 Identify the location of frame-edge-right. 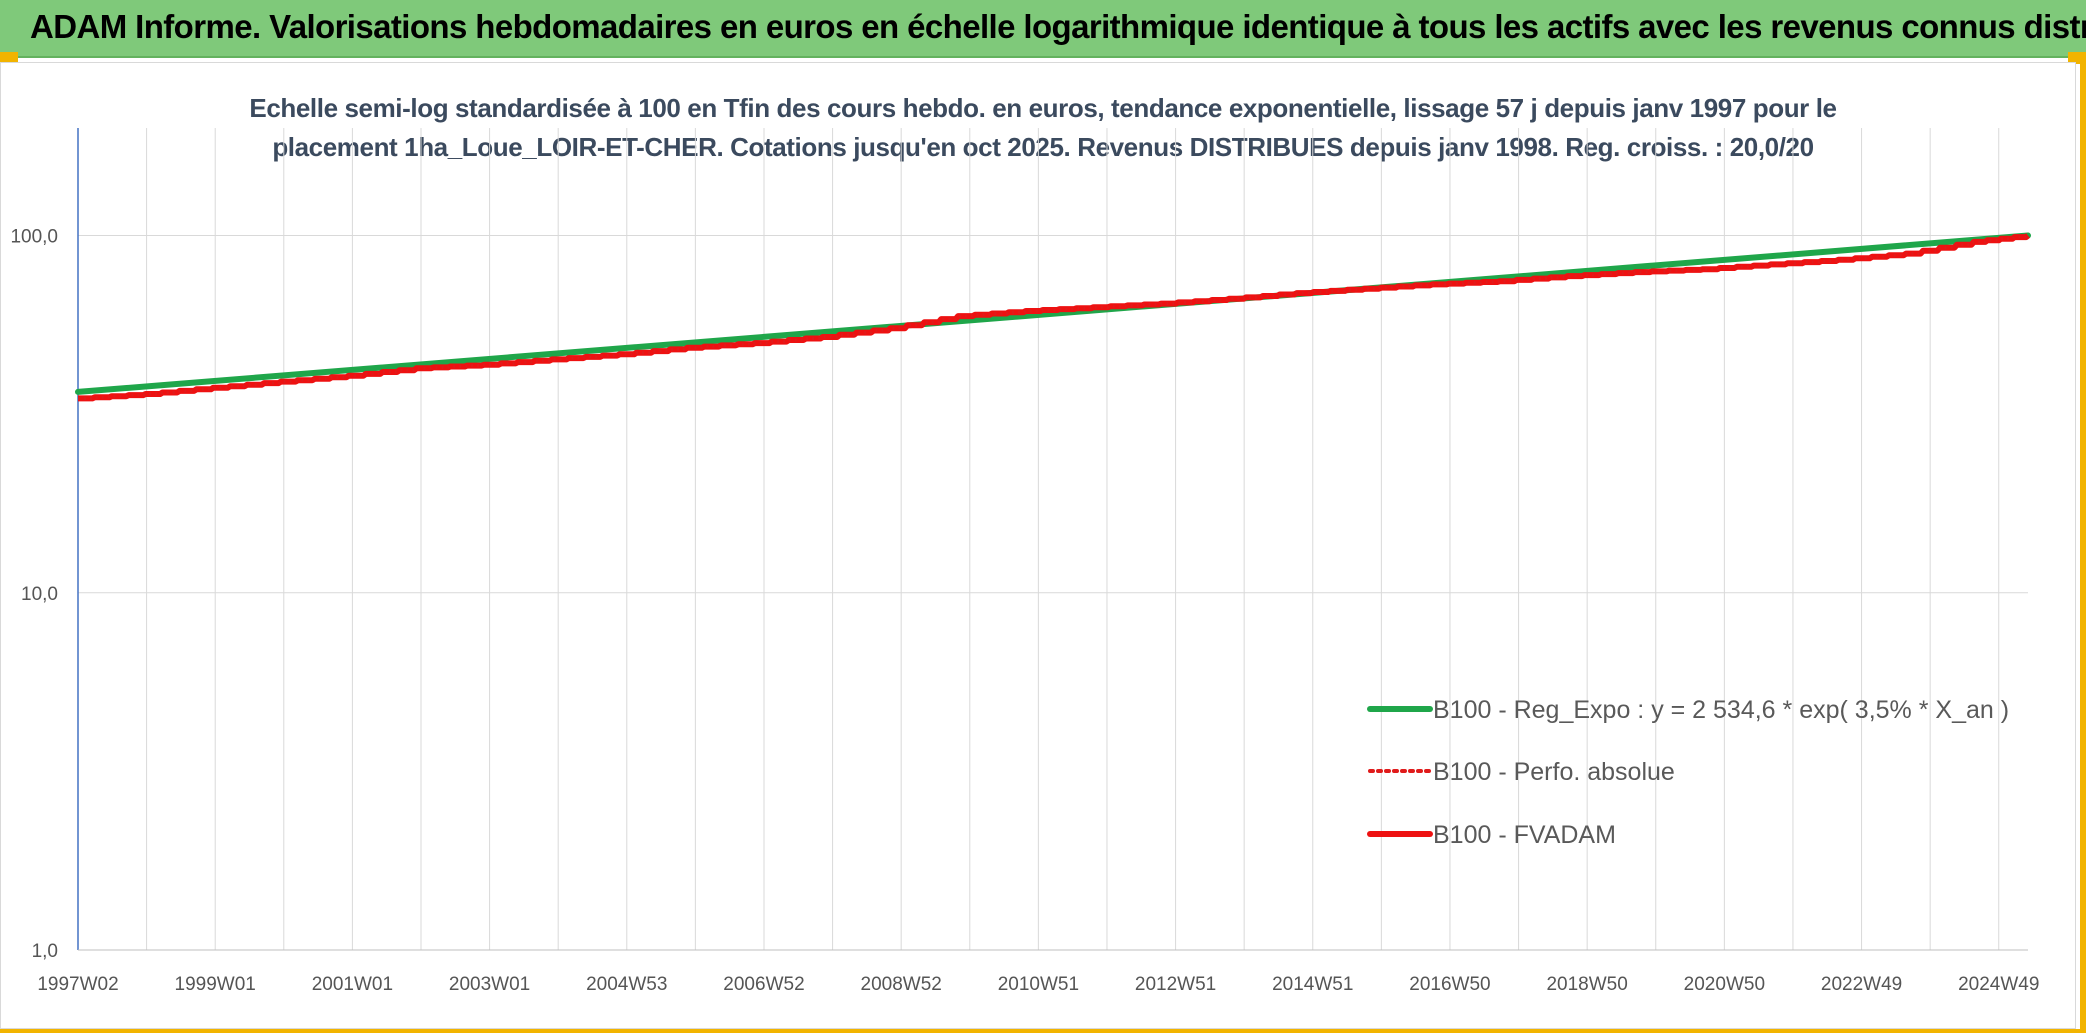
(2083, 548).